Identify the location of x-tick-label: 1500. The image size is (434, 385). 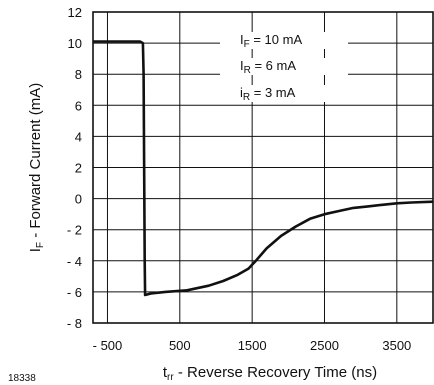
(252, 345).